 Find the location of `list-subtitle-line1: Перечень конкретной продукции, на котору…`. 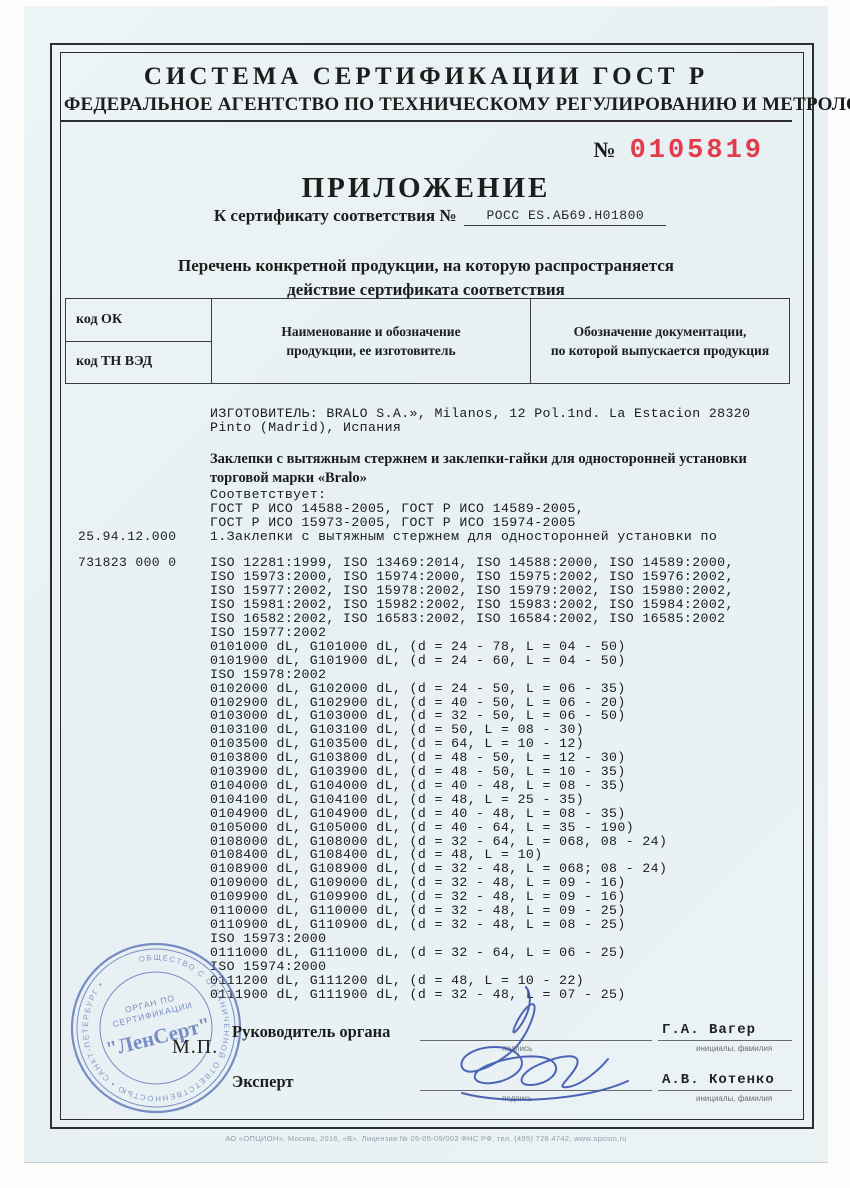

list-subtitle-line1: Перечень конкретной продукции, на котору… is located at coordinates (426, 265).